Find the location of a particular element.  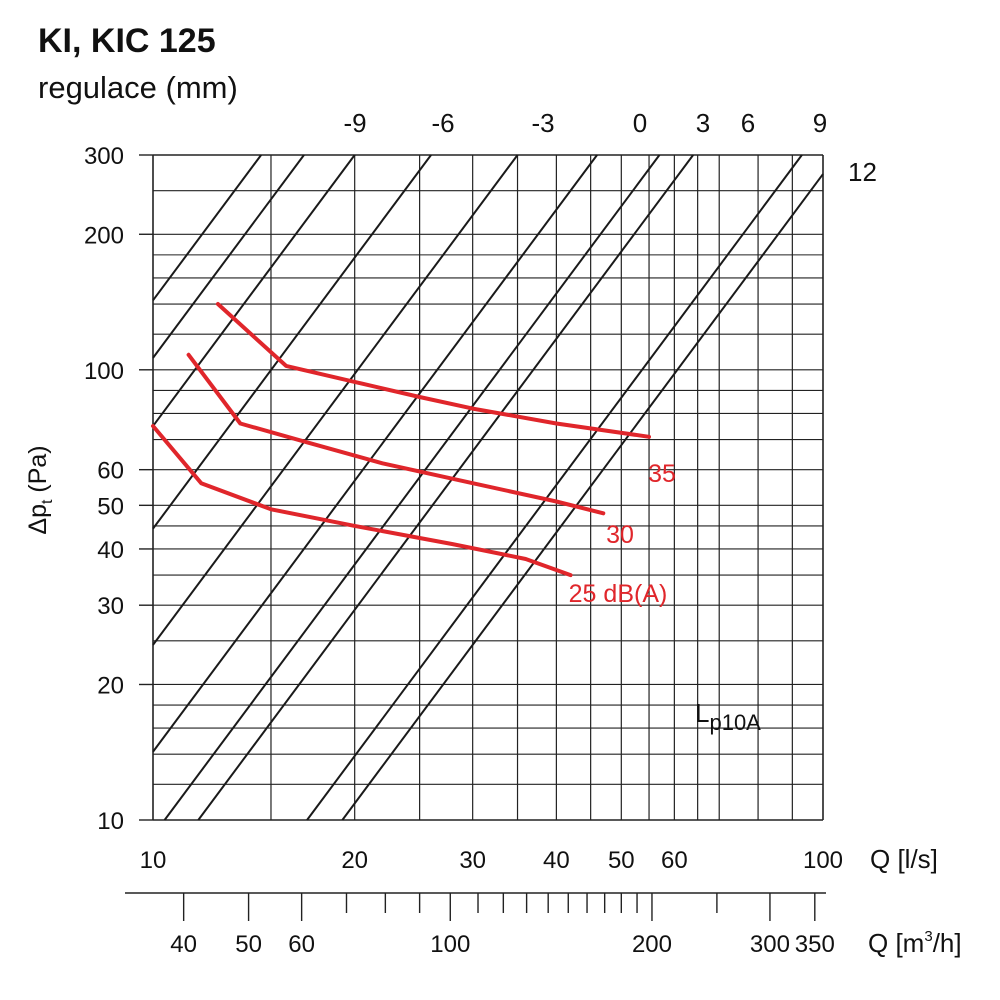

x-tick-label: 100 is located at coordinates (823, 860).